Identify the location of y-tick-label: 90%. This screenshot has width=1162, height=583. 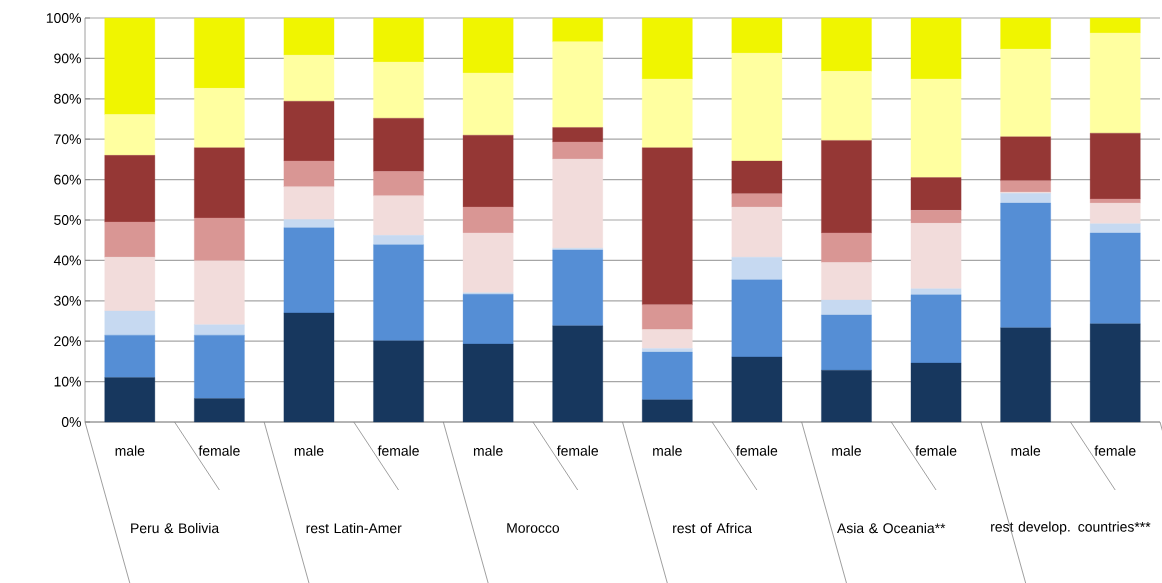
(67, 58).